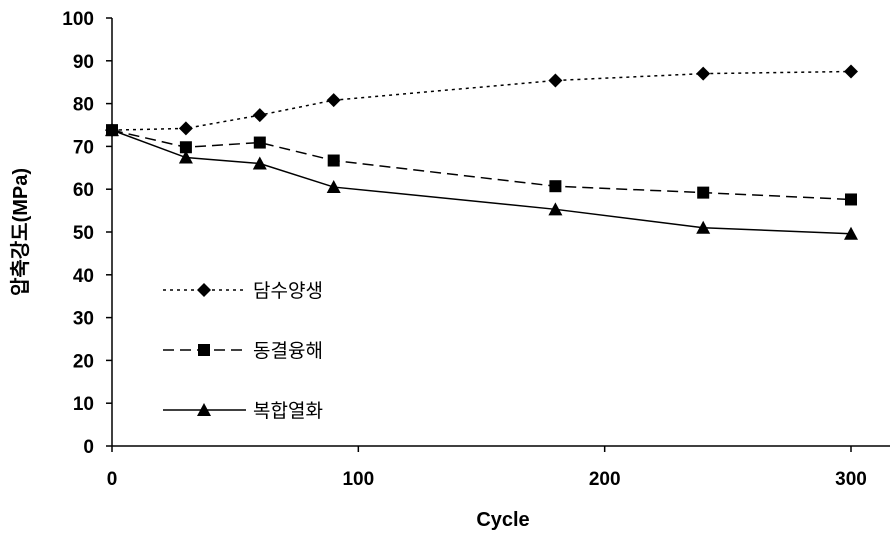 This screenshot has width=891, height=535. I want to click on x-tick-label: 100, so click(358, 479).